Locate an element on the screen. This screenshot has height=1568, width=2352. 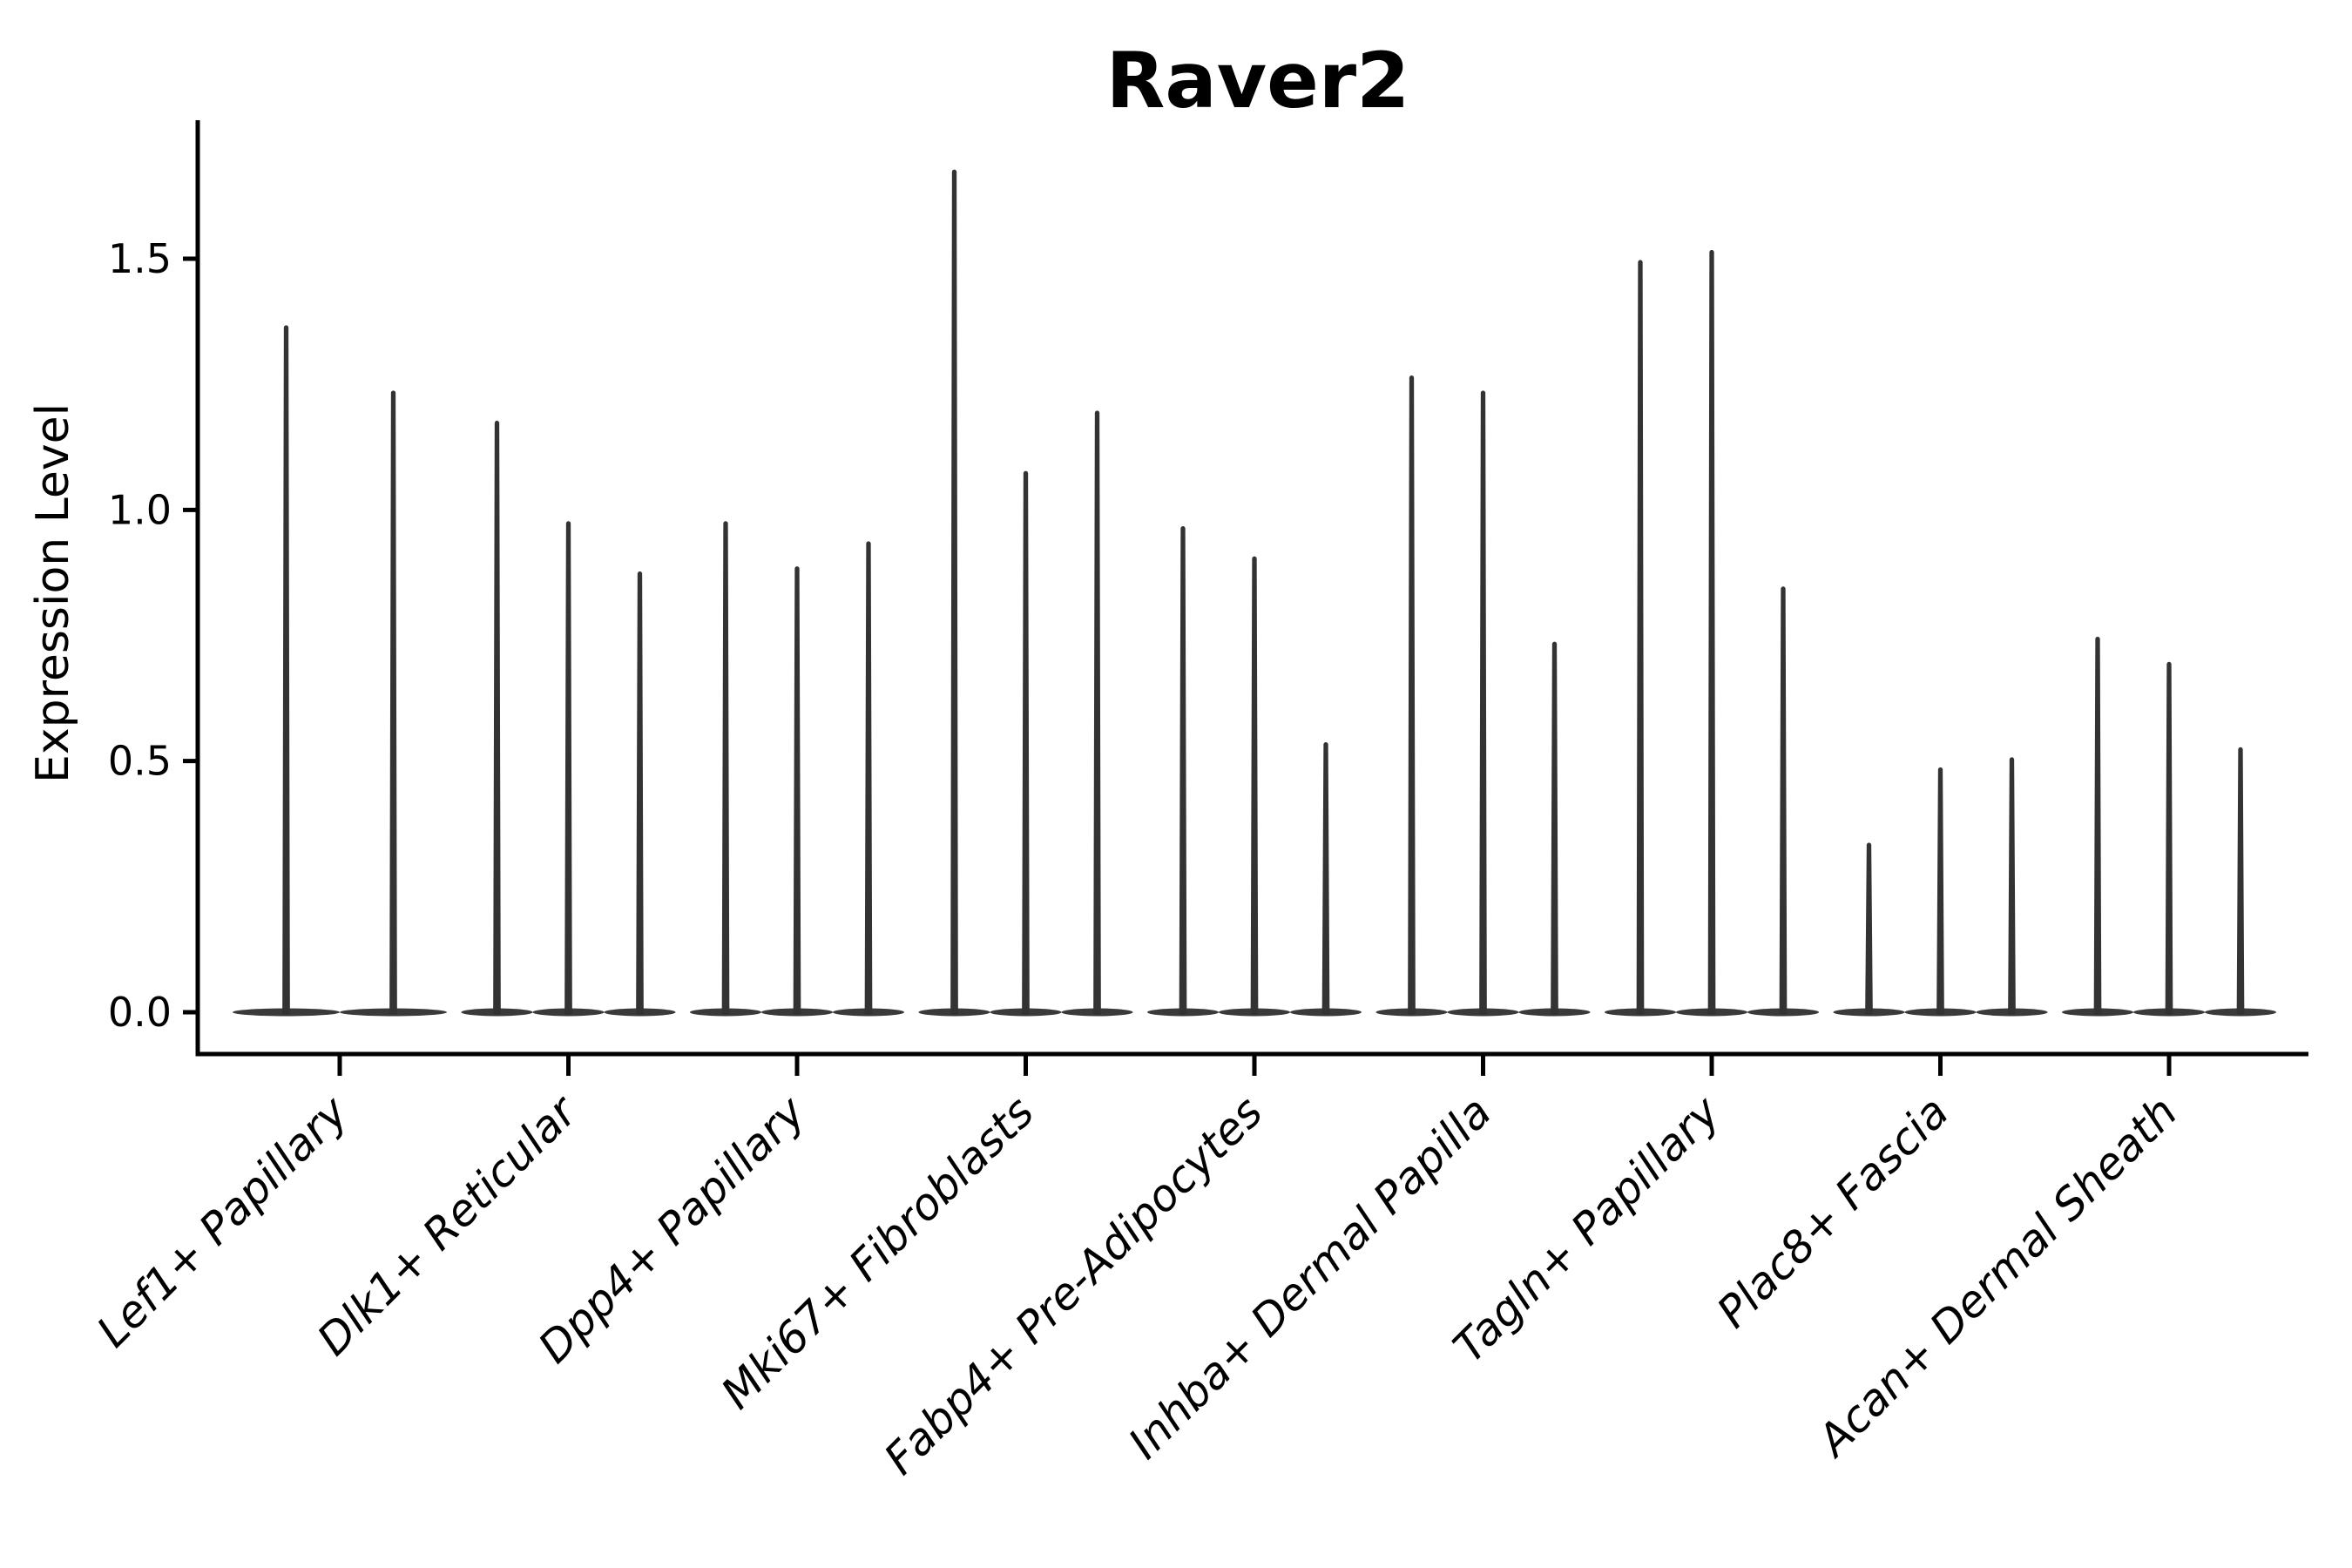
y-axis-label: Expression Level is located at coordinates (53, 593).